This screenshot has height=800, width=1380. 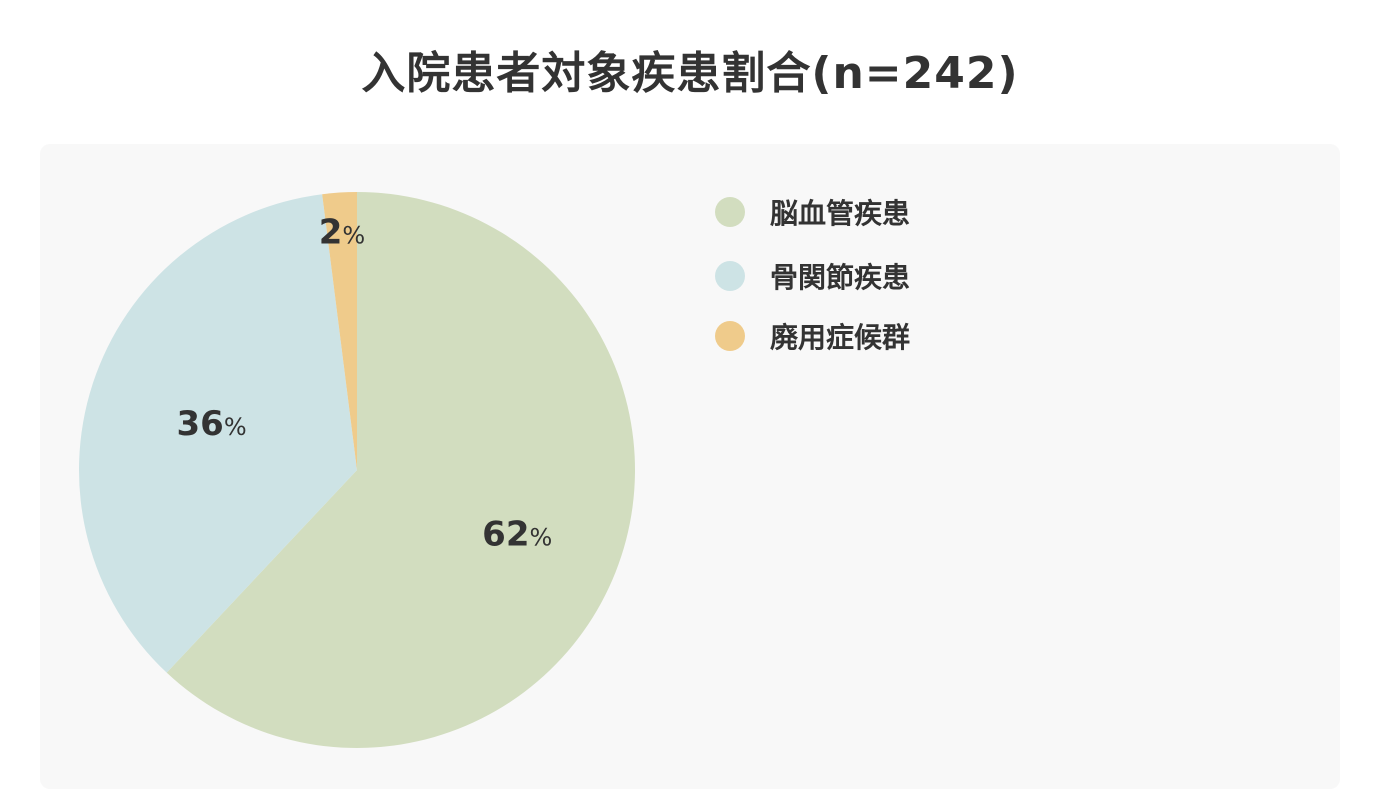 I want to click on legend-label: 廃用症候群, so click(x=840, y=337).